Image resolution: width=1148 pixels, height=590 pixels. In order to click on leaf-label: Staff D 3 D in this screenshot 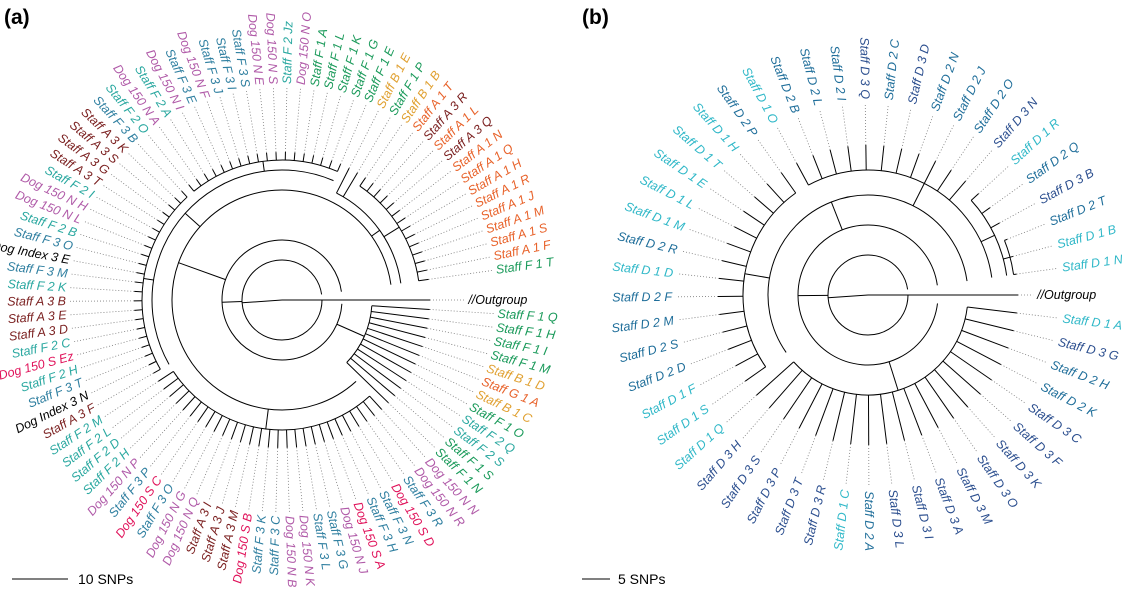, I will do `click(918, 74)`.